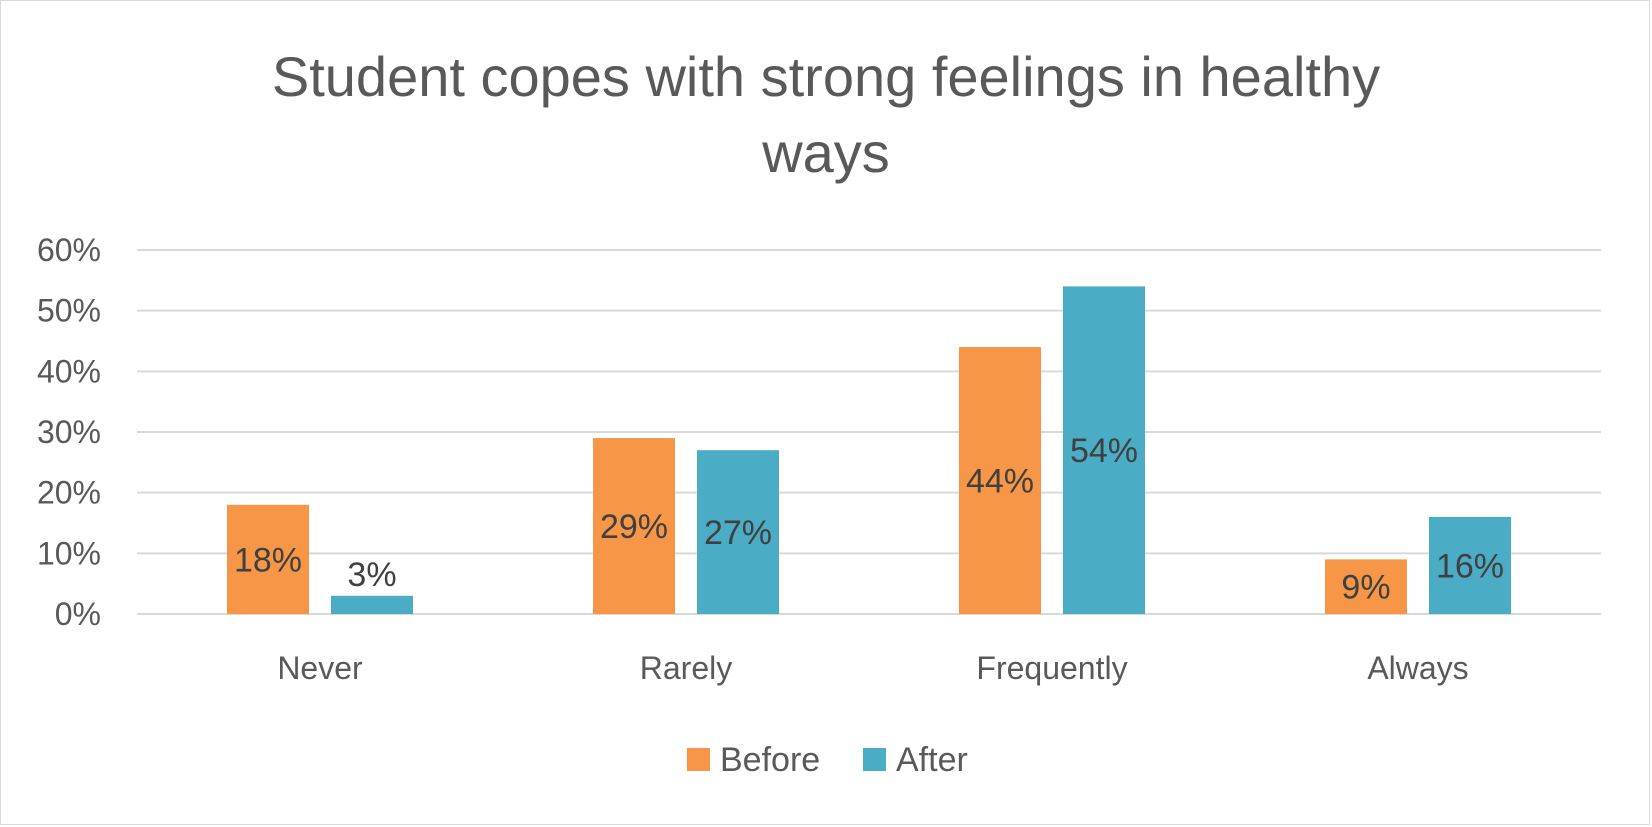 Image resolution: width=1652 pixels, height=827 pixels. What do you see at coordinates (1051, 668) in the screenshot?
I see `x-category-label: Frequently` at bounding box center [1051, 668].